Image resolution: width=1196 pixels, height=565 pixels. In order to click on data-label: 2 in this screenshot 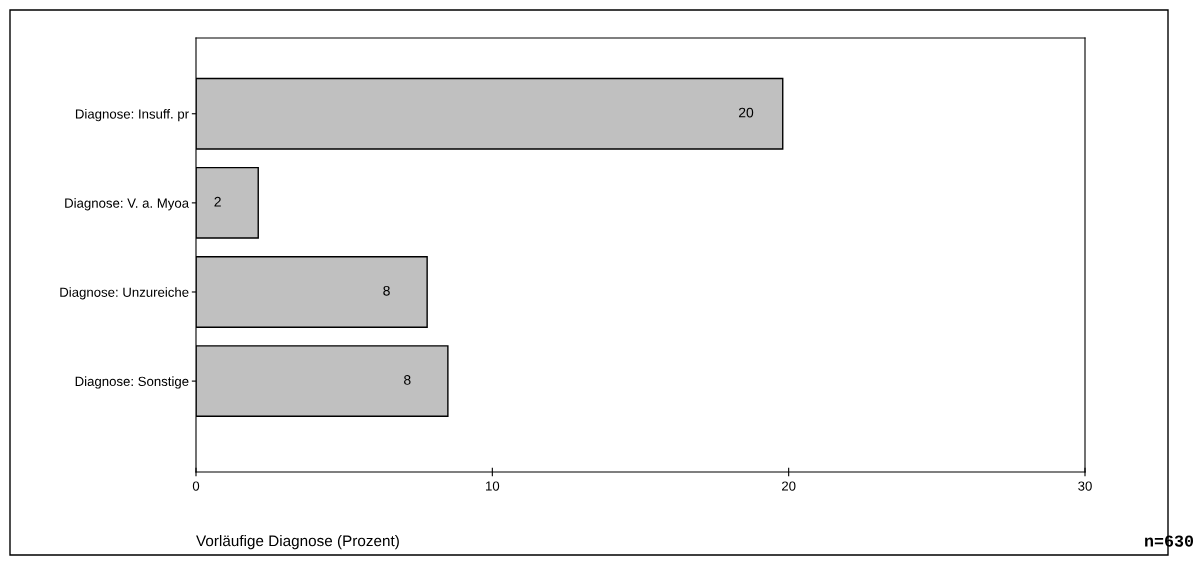, I will do `click(217, 201)`.